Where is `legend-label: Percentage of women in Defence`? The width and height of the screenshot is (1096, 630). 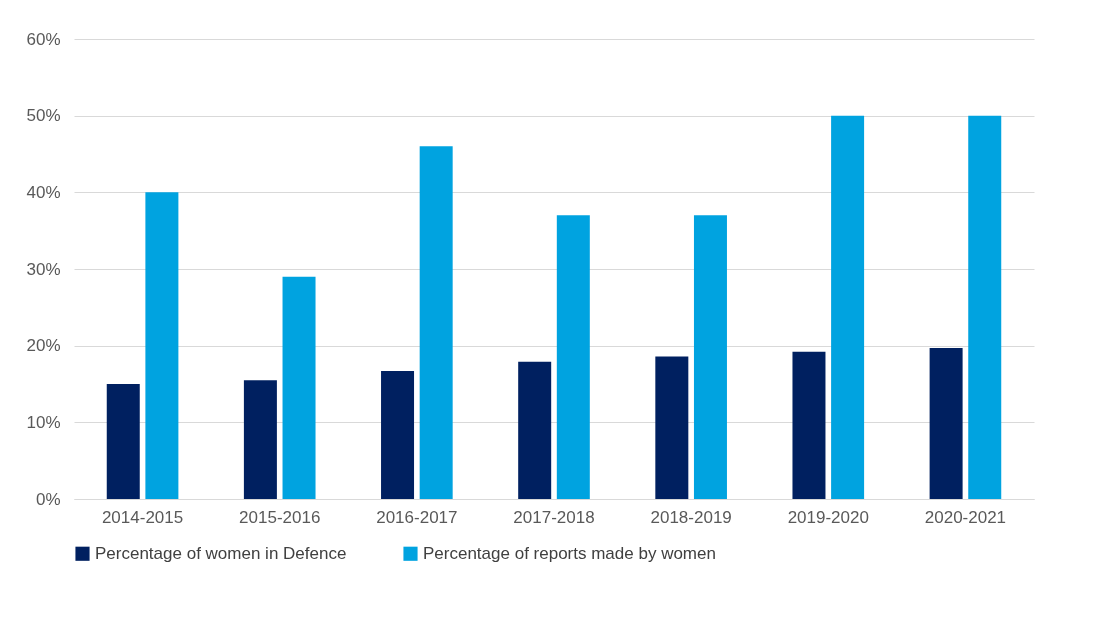
legend-label: Percentage of women in Defence is located at coordinates (221, 553).